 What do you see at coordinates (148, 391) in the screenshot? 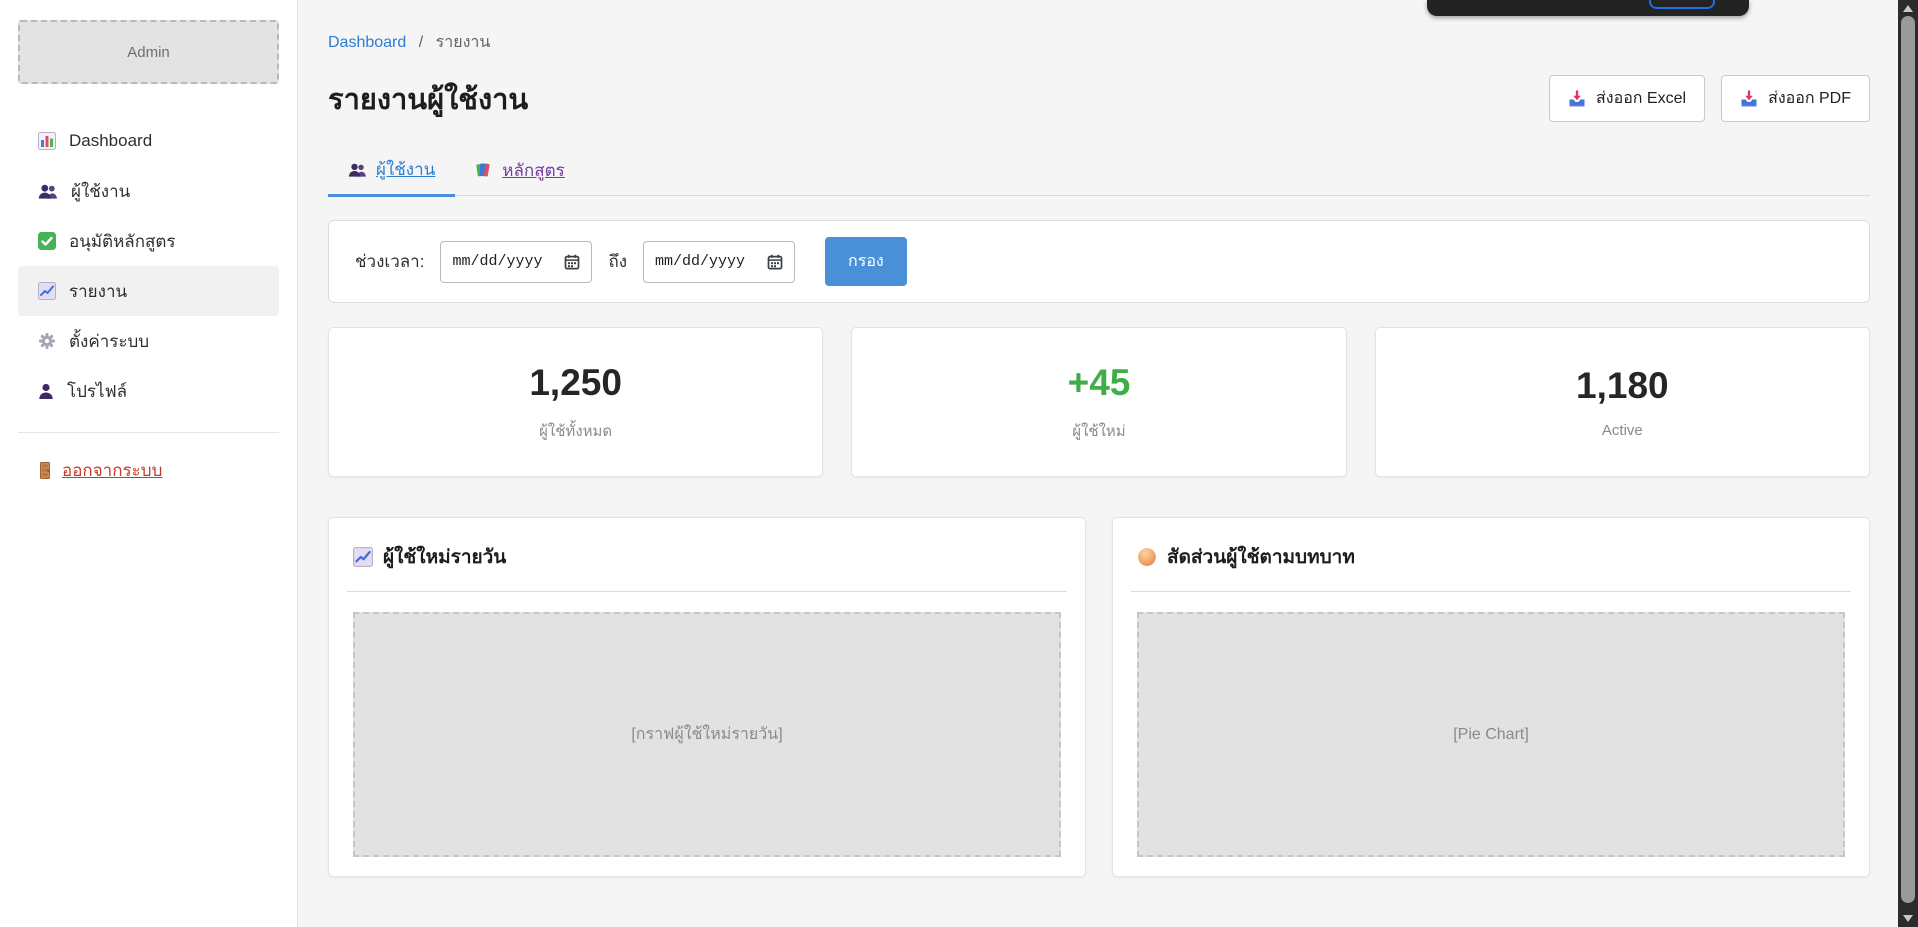
I see `sidebar-item-profile: โปรไฟล์` at bounding box center [148, 391].